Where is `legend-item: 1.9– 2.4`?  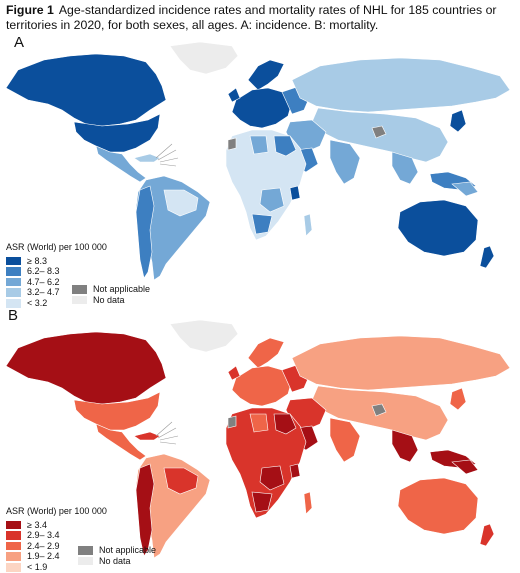
legend-item: 1.9– 2.4 is located at coordinates (56, 556).